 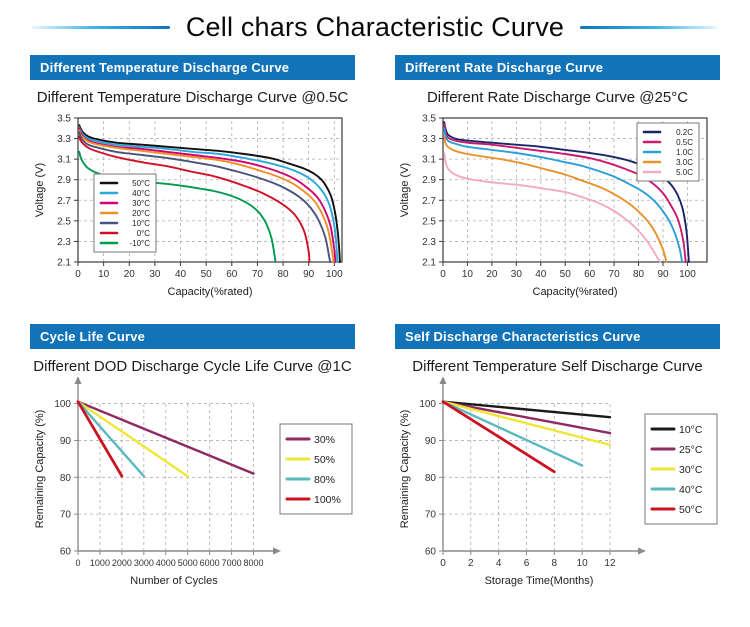 I want to click on svg-text: 0.2C, so click(x=684, y=132).